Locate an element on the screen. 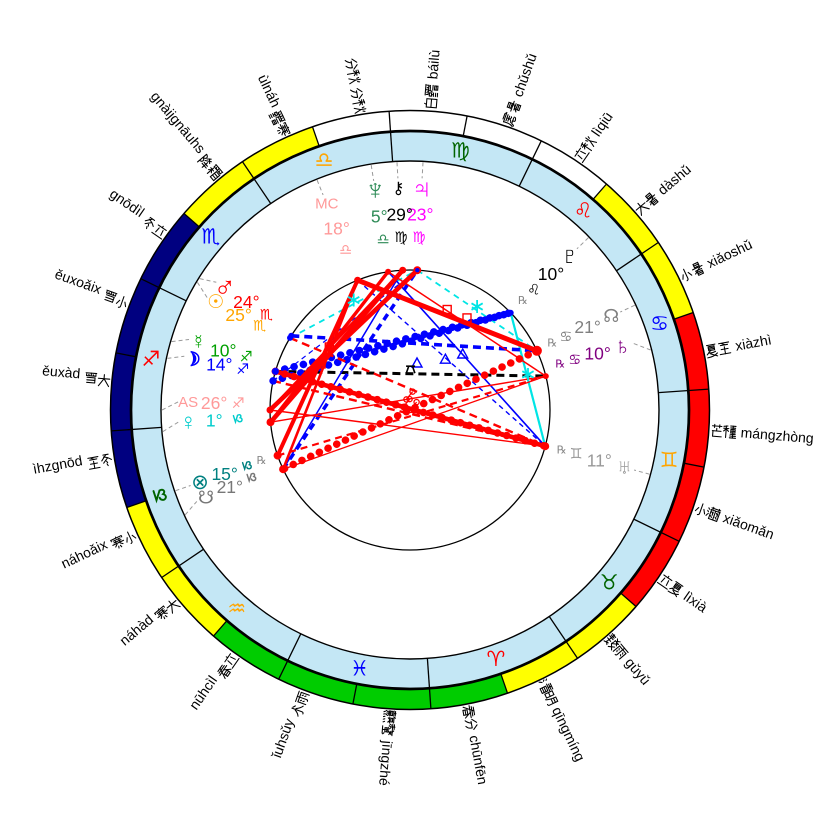  svg-text: 18° is located at coordinates (336, 228).